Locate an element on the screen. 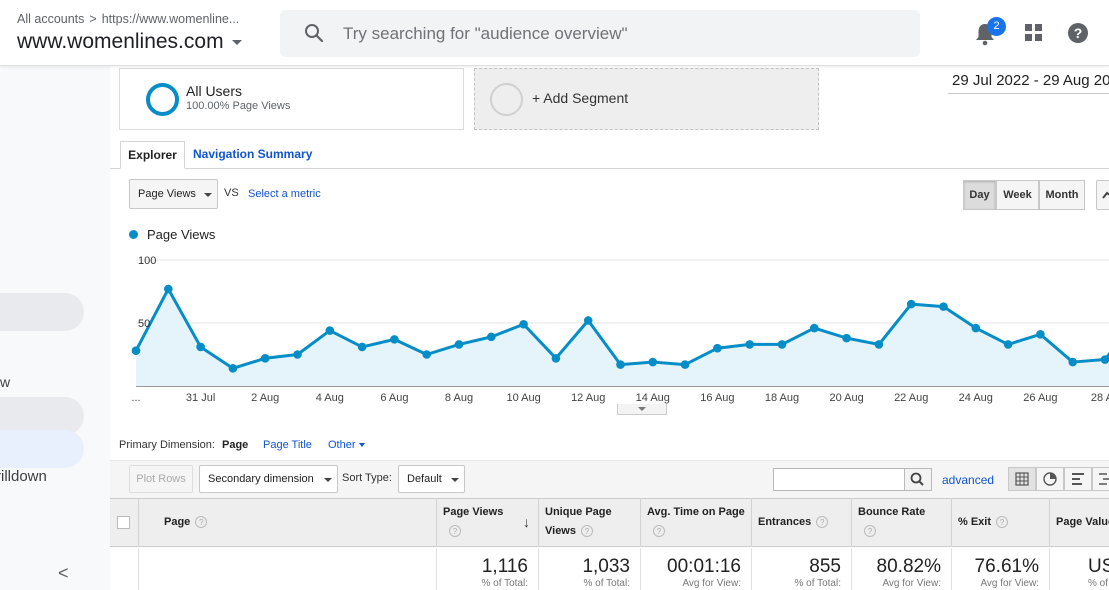  select-metric-link: Select a metric is located at coordinates (284, 194).